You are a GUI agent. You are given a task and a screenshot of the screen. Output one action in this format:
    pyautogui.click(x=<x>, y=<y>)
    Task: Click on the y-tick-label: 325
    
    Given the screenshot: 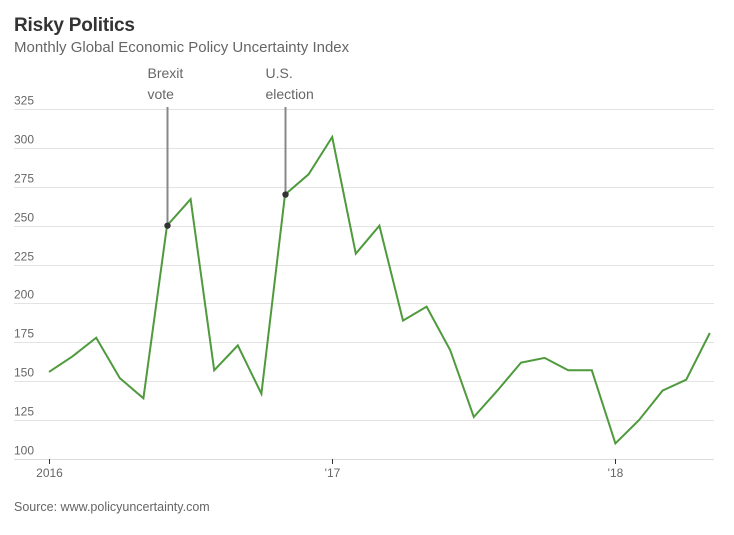 What is the action you would take?
    pyautogui.click(x=24, y=101)
    